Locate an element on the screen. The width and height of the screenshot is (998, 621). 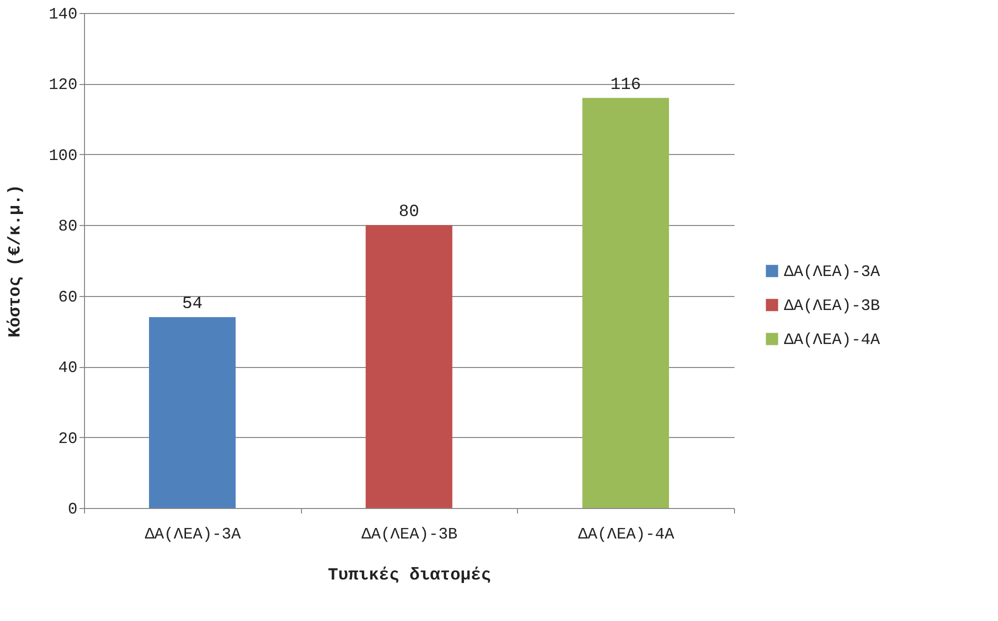
legend-label: ΔΑ(ΛΕΑ)-3Α is located at coordinates (832, 272).